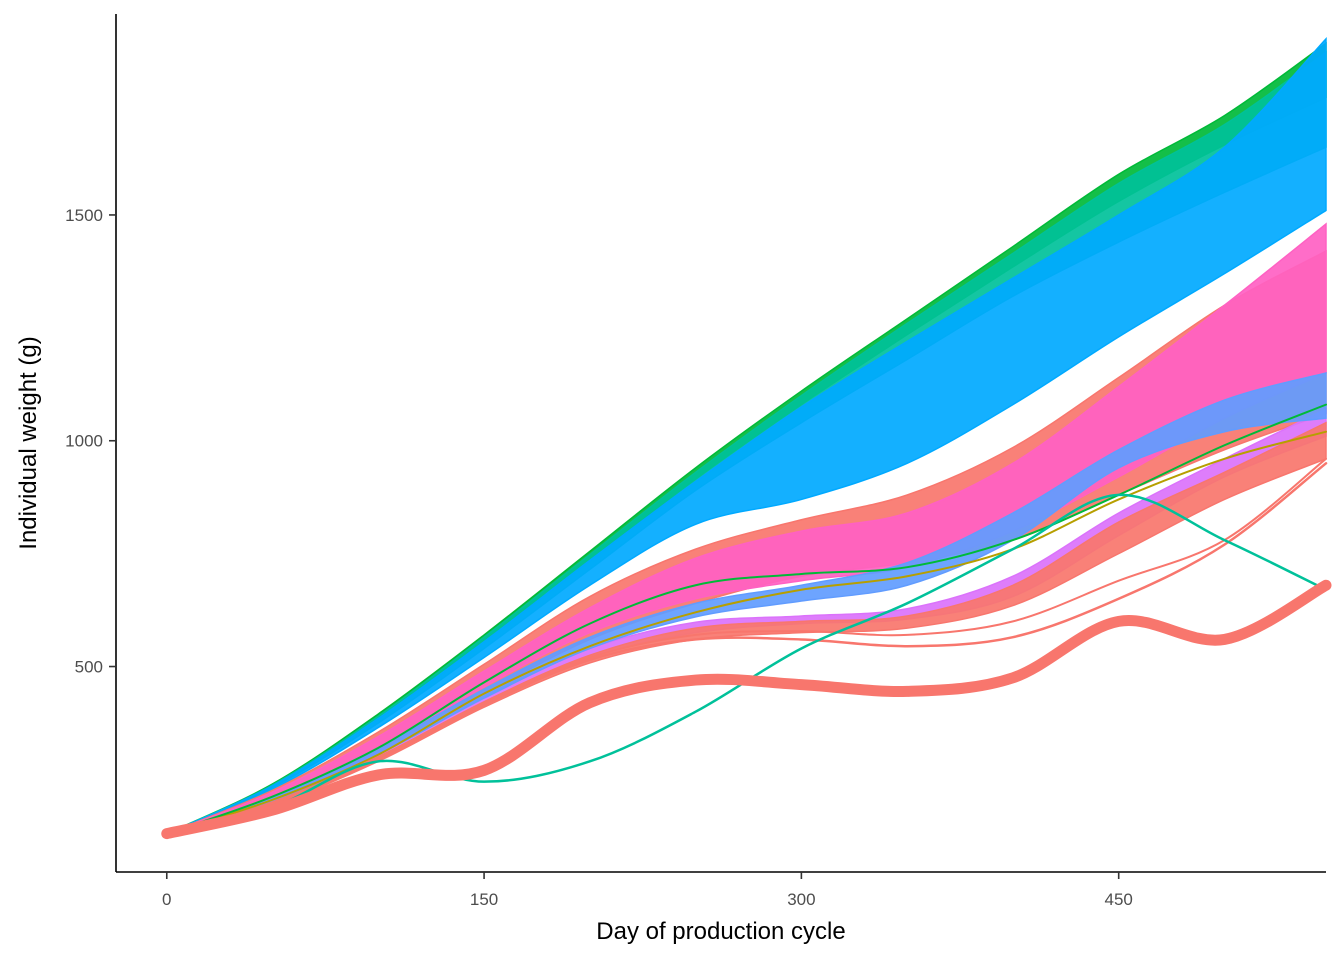 This screenshot has width=1344, height=960. Describe the element at coordinates (28, 442) in the screenshot. I see `y-axis-title: Individual weight (g)` at that location.